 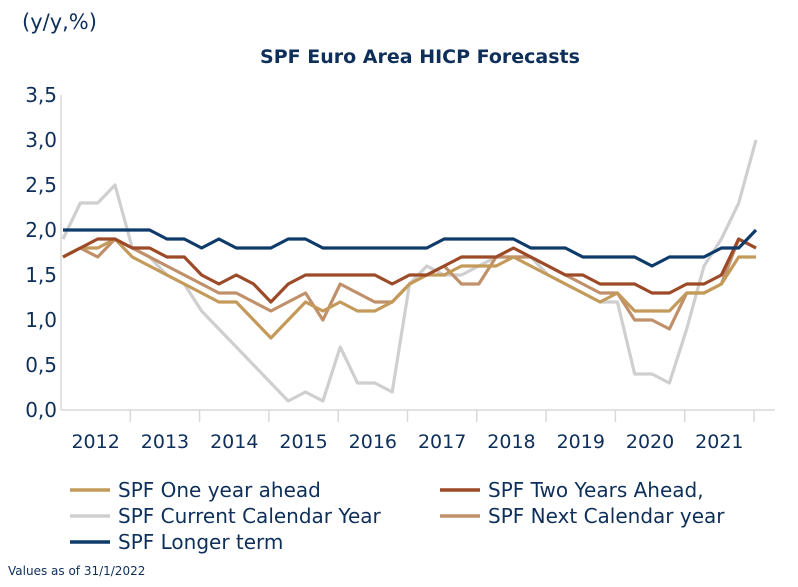 What do you see at coordinates (41, 410) in the screenshot?
I see `y-tick-label: 0,0` at bounding box center [41, 410].